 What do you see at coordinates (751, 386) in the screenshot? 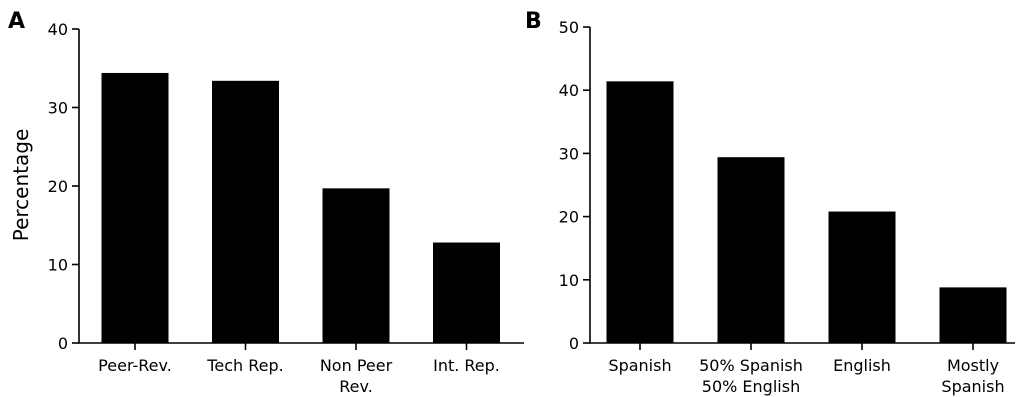
I see `panel-b-category-label: 50% English` at bounding box center [751, 386].